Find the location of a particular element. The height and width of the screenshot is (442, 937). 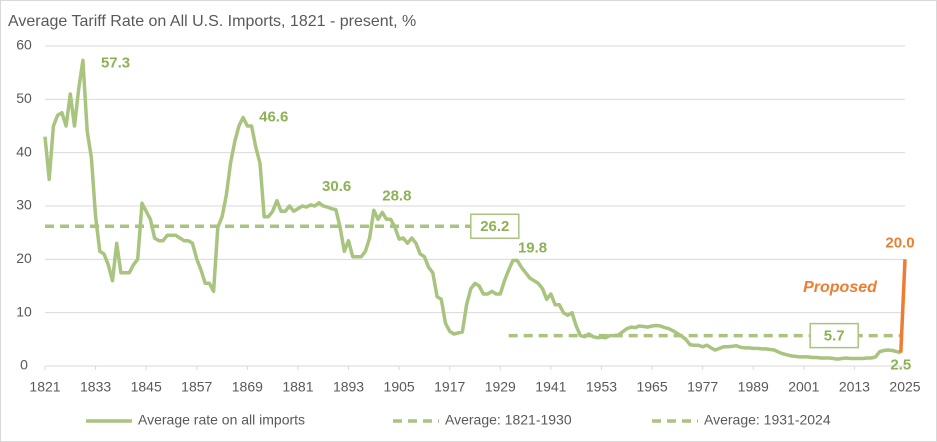

data-label: 26.2 is located at coordinates (494, 226).